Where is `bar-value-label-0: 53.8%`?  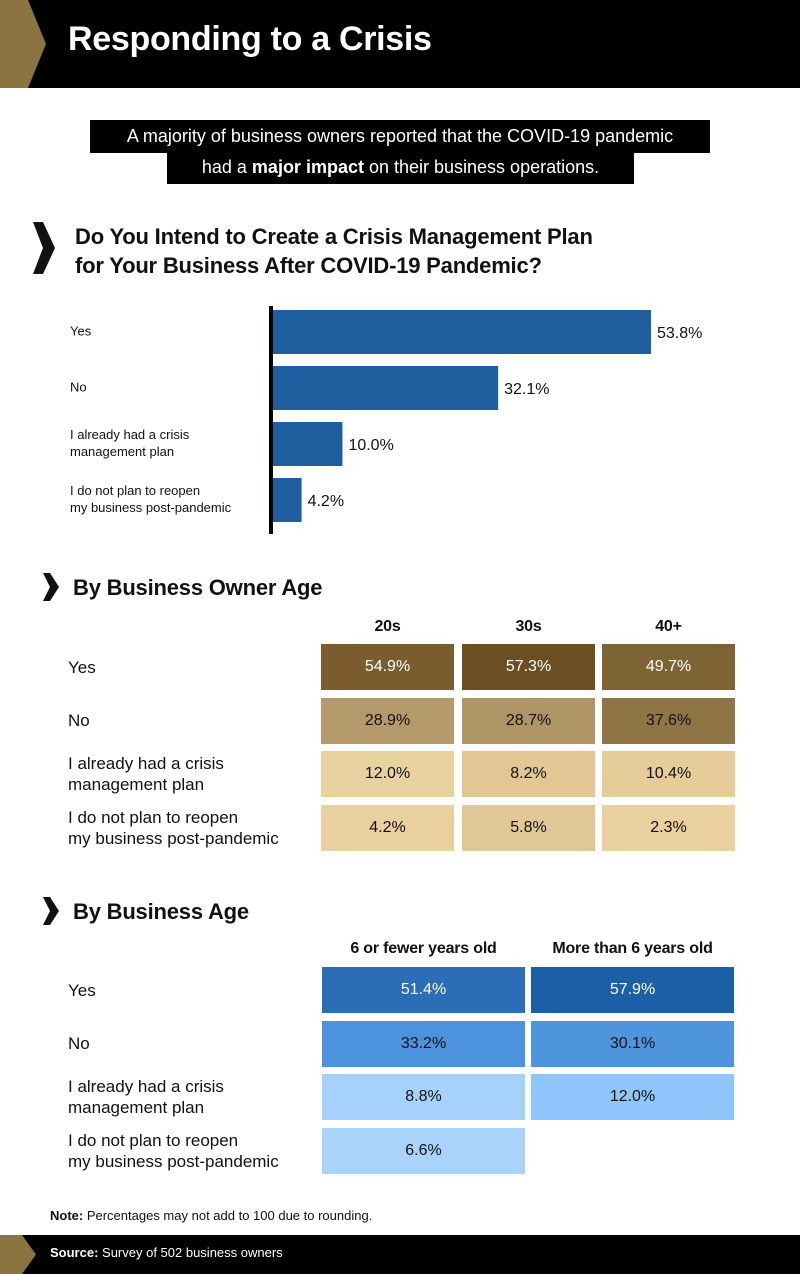
bar-value-label-0: 53.8% is located at coordinates (679, 333).